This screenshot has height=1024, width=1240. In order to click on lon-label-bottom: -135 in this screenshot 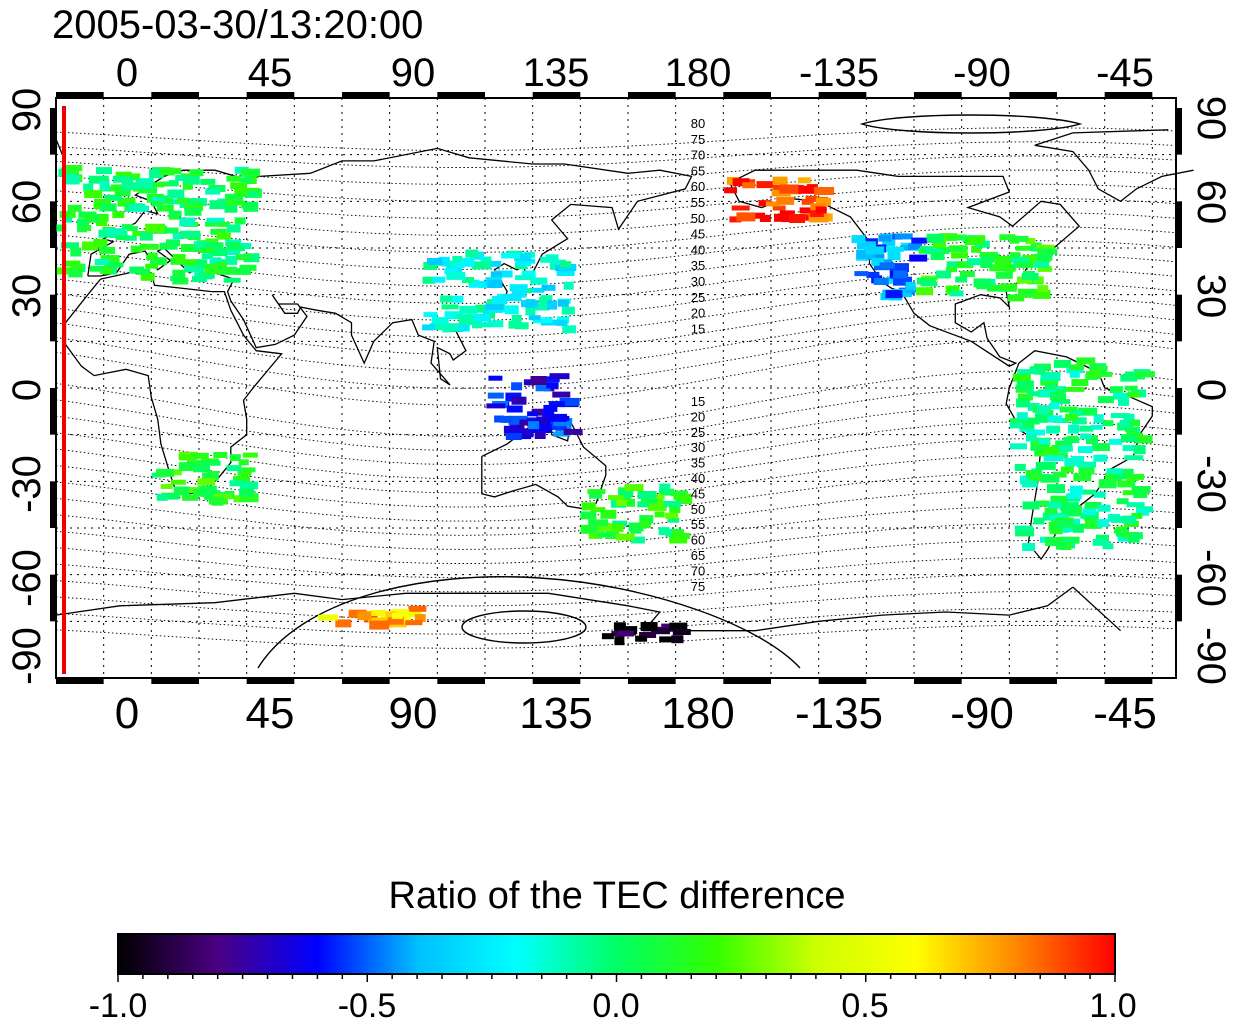, I will do `click(839, 713)`.